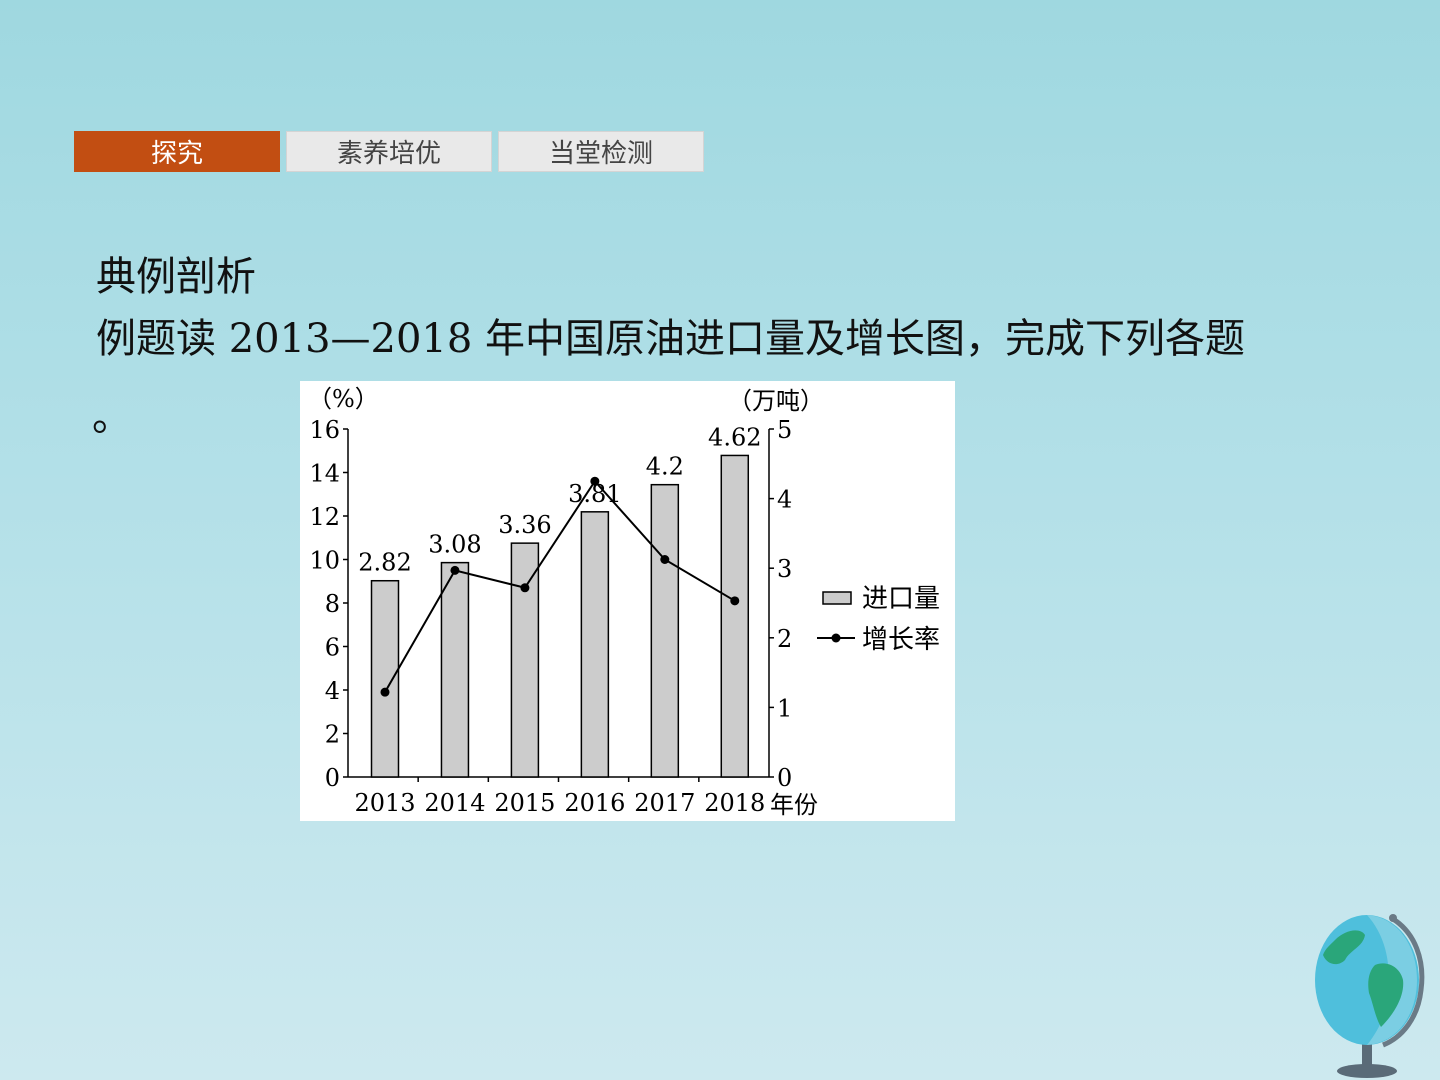 This screenshot has width=1440, height=1080. I want to click on left-tick-label: 6, so click(332, 648).